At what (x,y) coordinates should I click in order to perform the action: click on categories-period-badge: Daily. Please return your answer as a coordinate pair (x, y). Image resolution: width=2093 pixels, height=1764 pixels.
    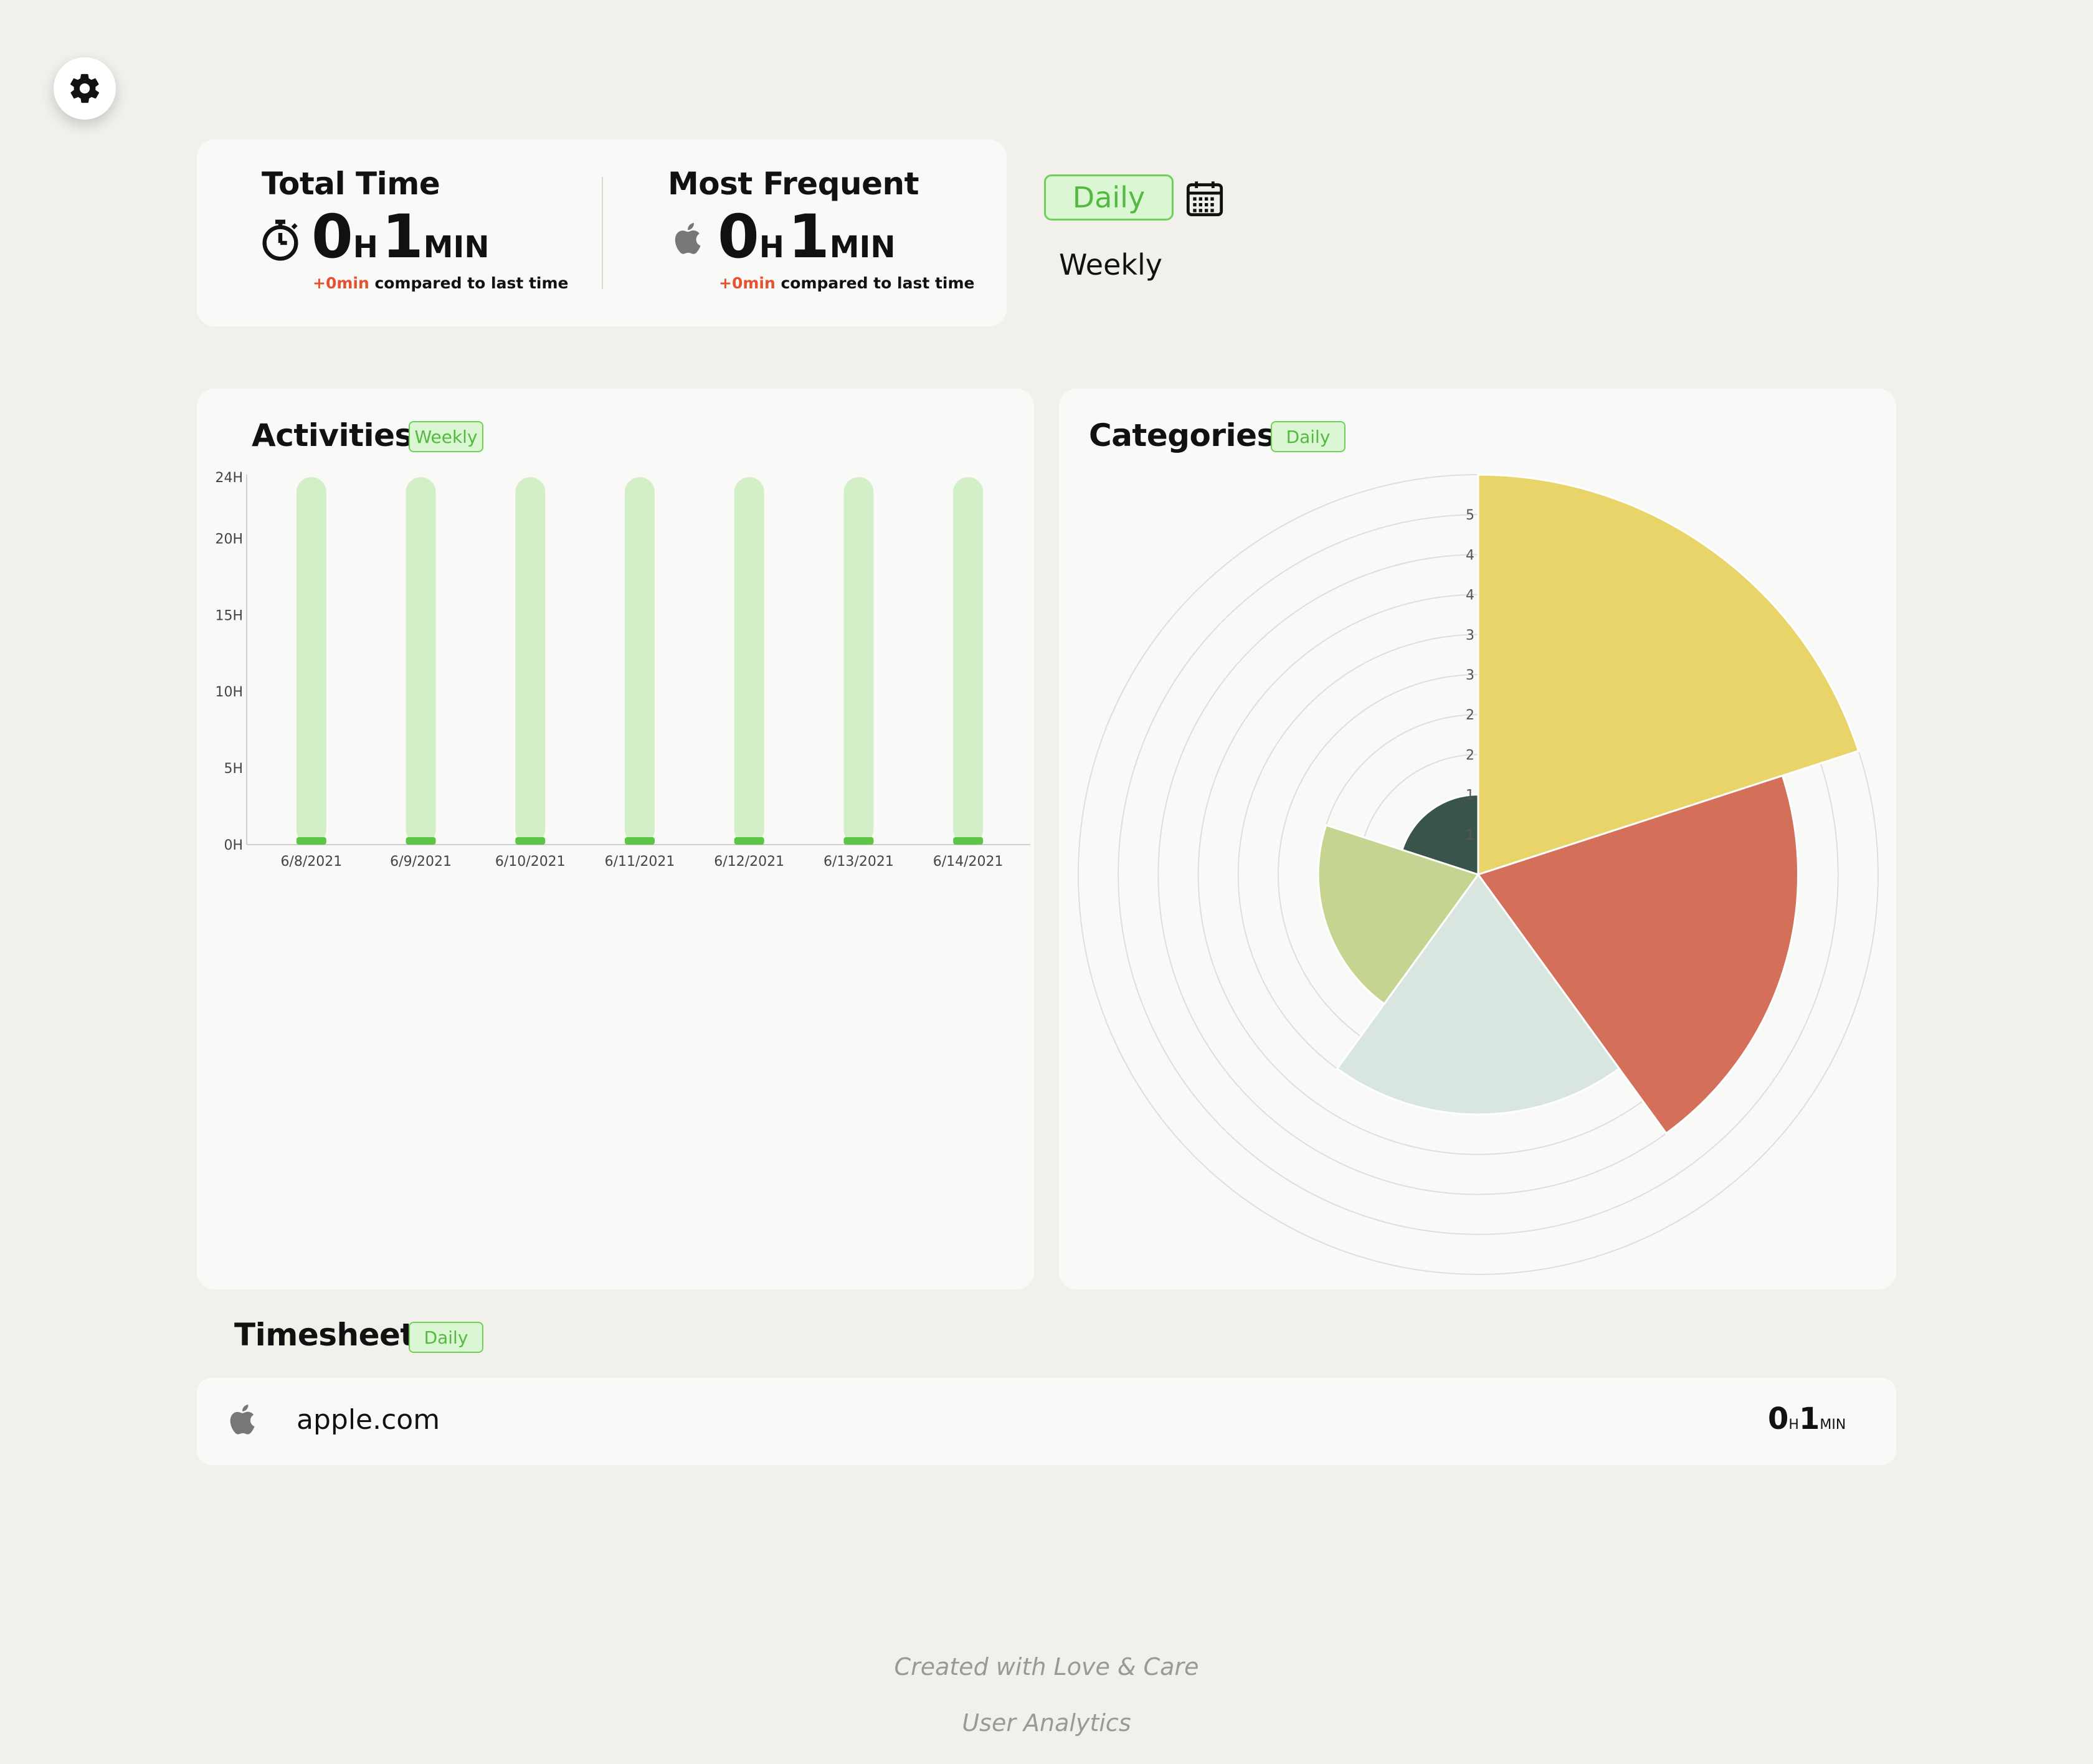
    Looking at the image, I should click on (1308, 437).